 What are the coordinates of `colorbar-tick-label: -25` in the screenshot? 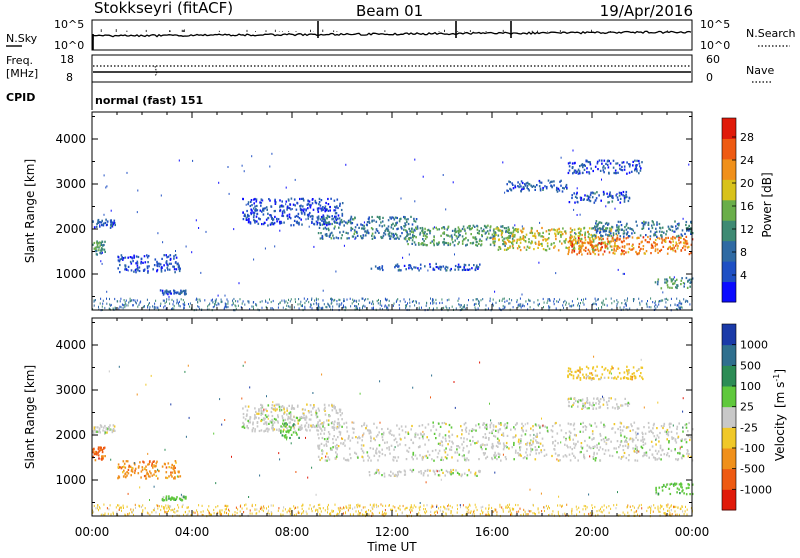 It's located at (749, 427).